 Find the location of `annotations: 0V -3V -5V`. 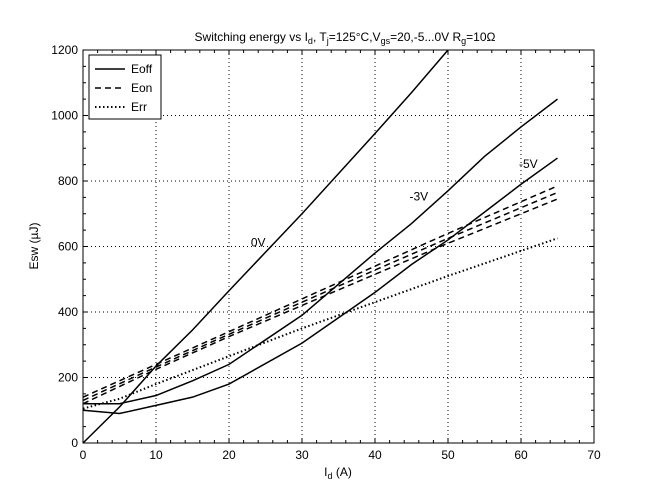

annotations: 0V -3V -5V is located at coordinates (394, 203).